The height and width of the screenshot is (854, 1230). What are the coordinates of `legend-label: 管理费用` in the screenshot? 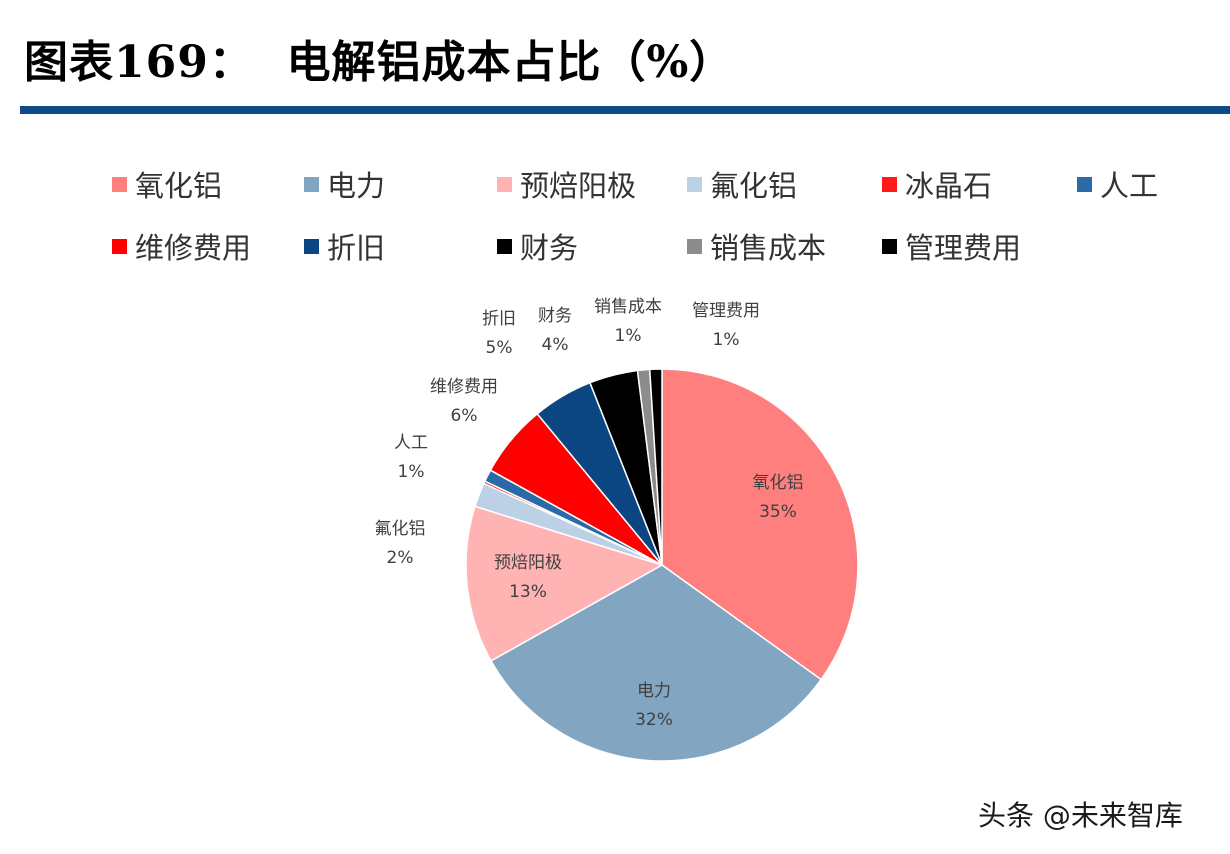 It's located at (963, 248).